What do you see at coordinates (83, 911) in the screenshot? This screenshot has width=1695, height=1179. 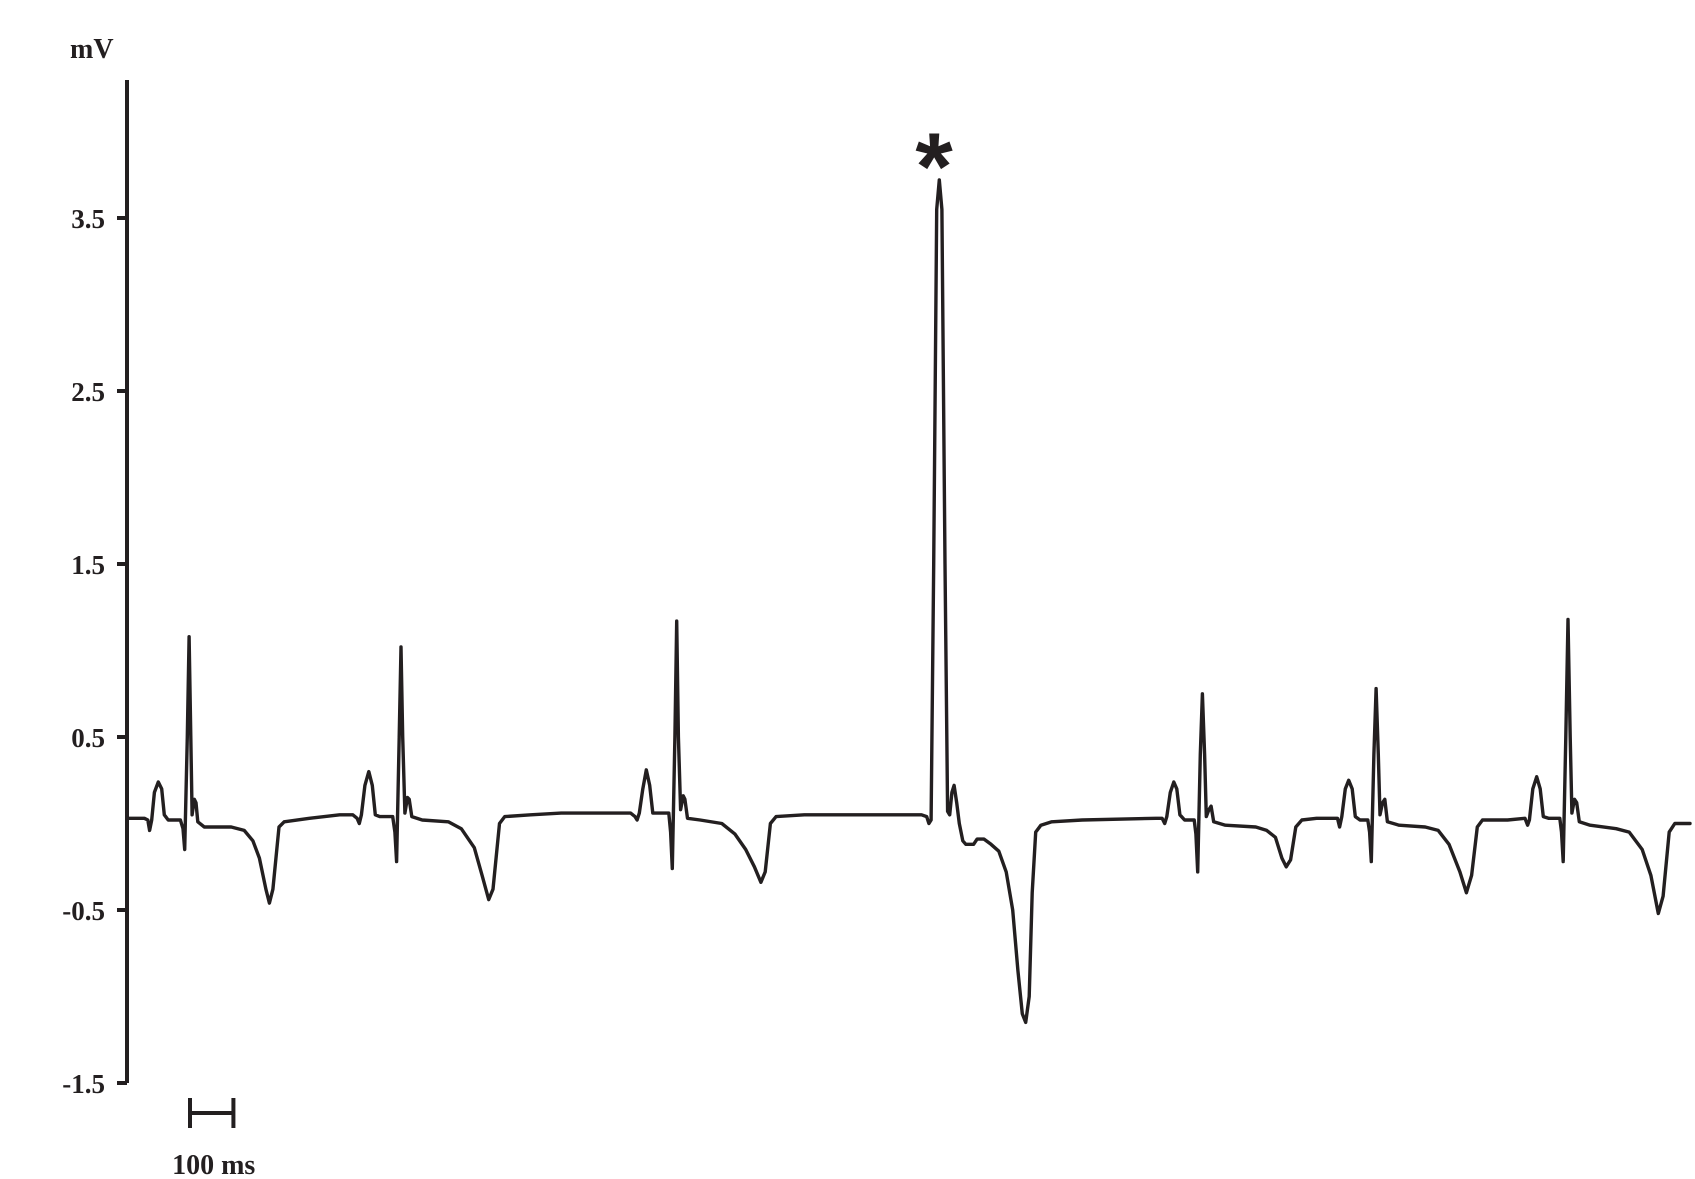 I see `y-tick-label-4: -0.5` at bounding box center [83, 911].